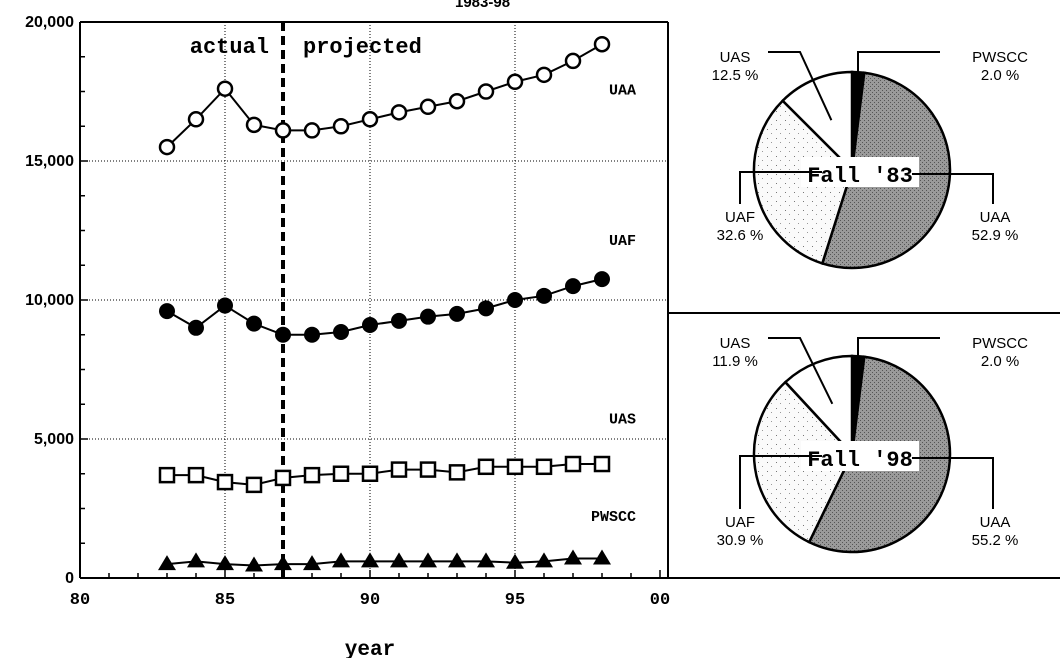 This screenshot has width=1060, height=658. Describe the element at coordinates (622, 241) in the screenshot. I see `series-label-uaf: UAF` at that location.